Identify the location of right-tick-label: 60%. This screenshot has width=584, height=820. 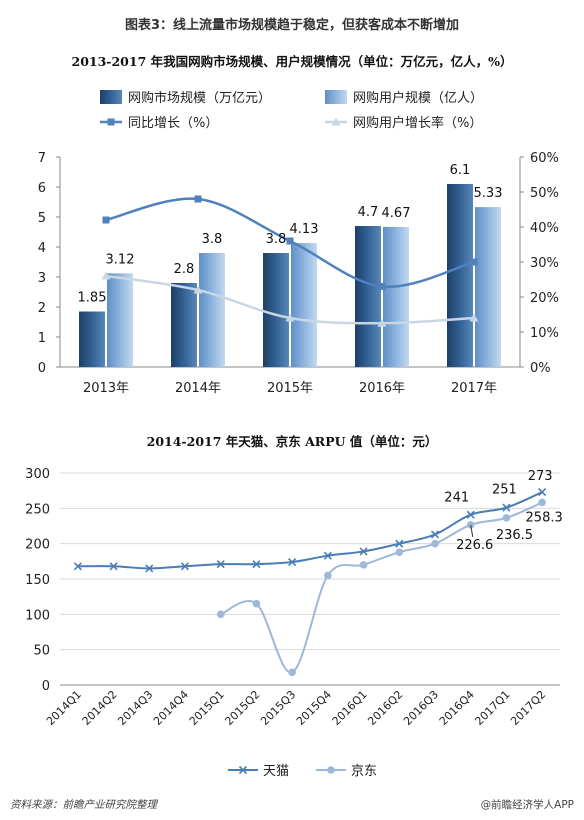
(544, 158).